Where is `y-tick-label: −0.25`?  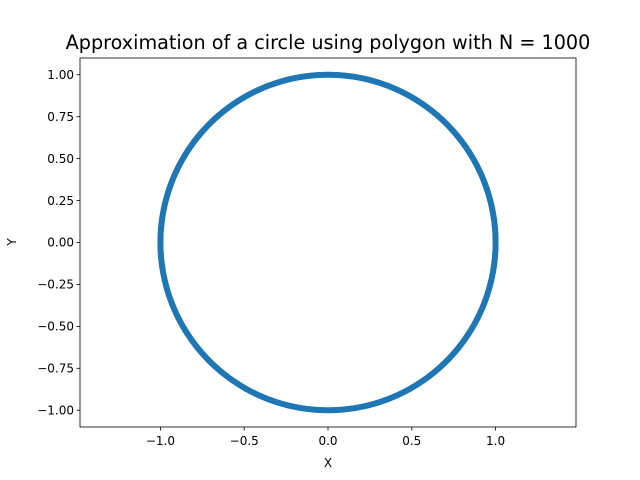 y-tick-label: −0.25 is located at coordinates (55, 285).